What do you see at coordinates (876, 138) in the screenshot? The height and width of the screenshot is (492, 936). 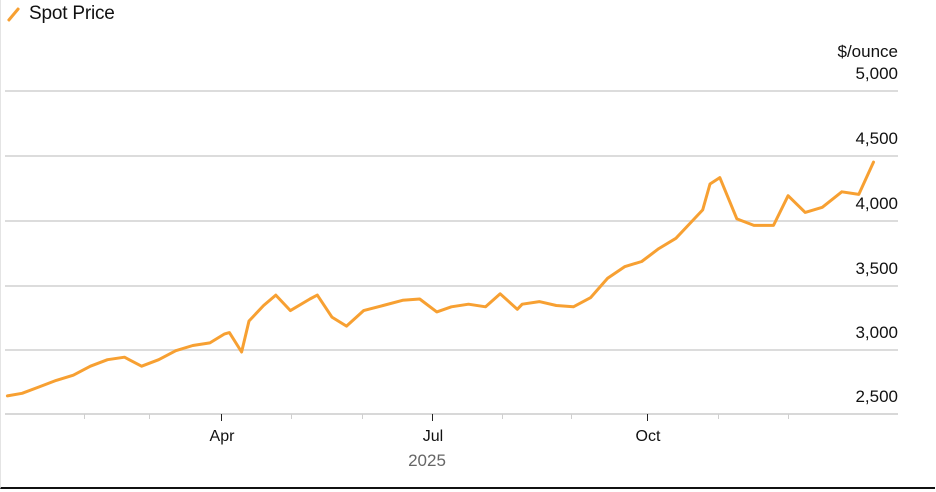 I see `y-tick-label: 4,500` at bounding box center [876, 138].